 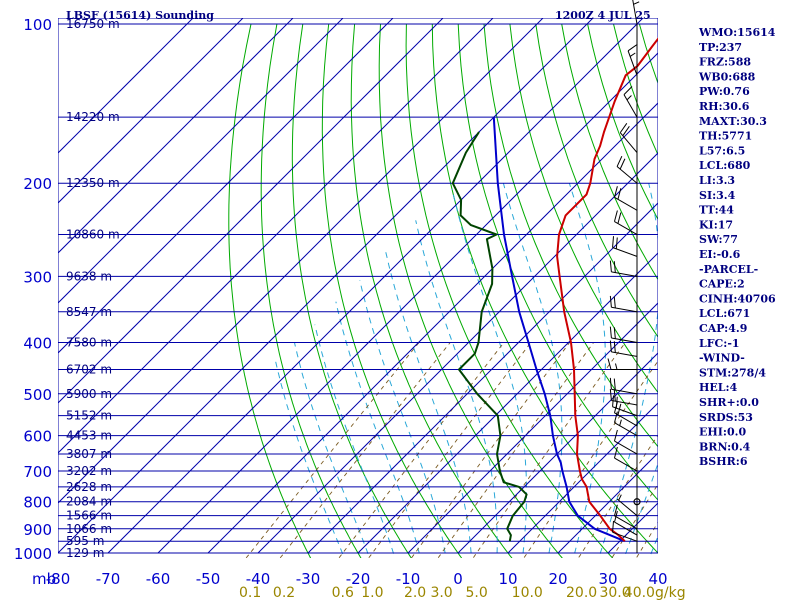 What do you see at coordinates (725, 446) in the screenshot?
I see `index-value: BRN:0.4` at bounding box center [725, 446].